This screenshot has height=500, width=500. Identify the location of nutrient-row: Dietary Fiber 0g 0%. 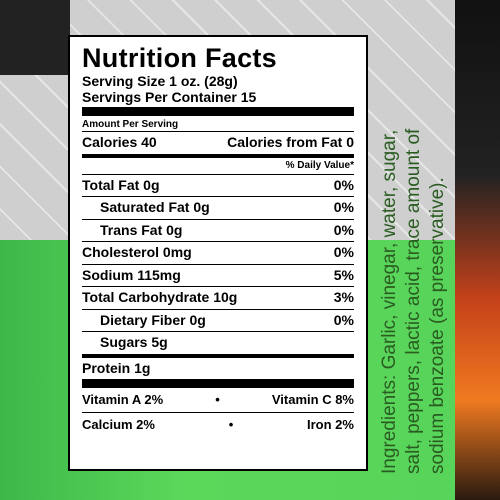
(218, 321).